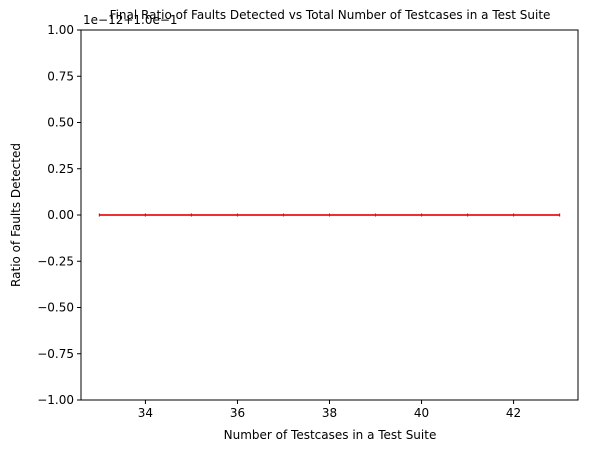 Image resolution: width=595 pixels, height=452 pixels. What do you see at coordinates (55, 261) in the screenshot?
I see `y-tick-label: −0.25` at bounding box center [55, 261].